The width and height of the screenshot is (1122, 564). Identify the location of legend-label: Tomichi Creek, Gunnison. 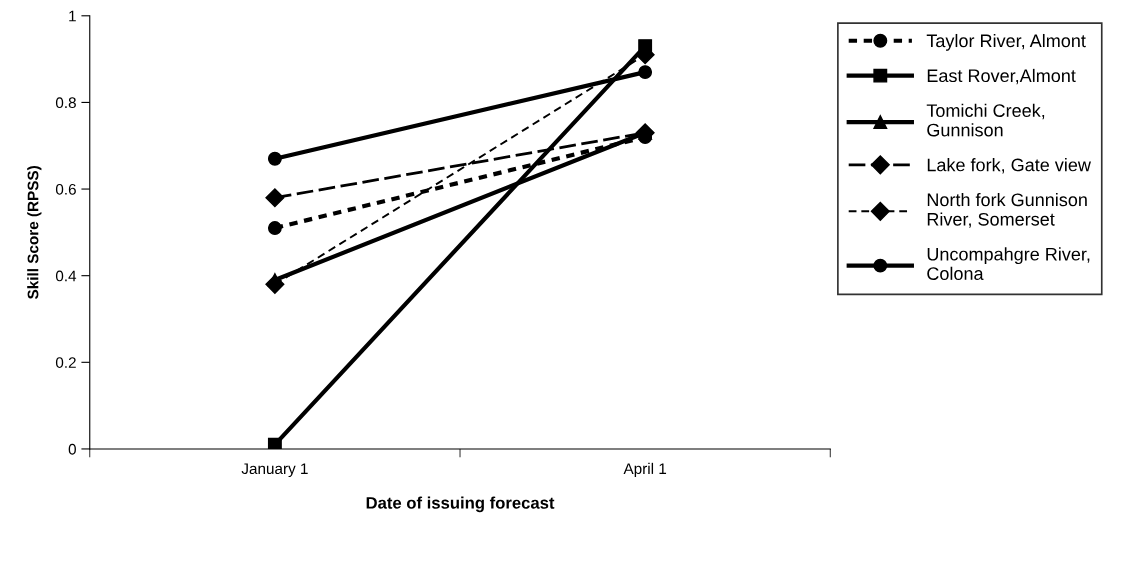
(985, 120).